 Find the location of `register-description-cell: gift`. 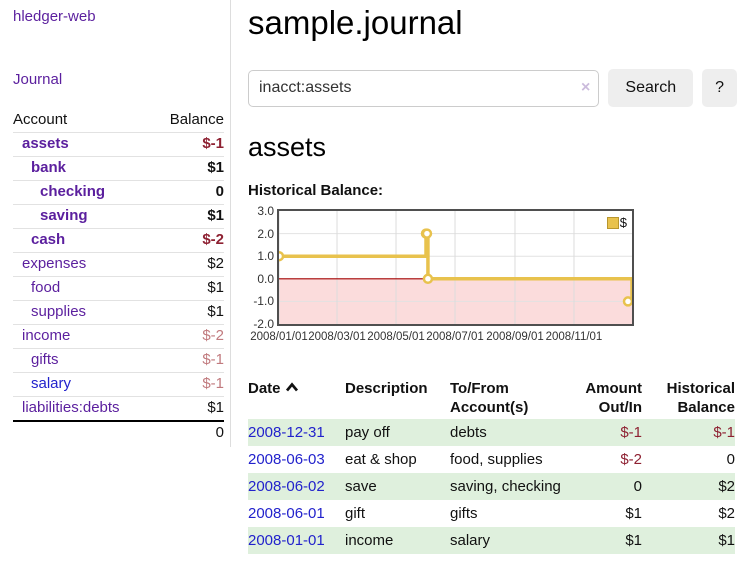

register-description-cell: gift is located at coordinates (355, 513).